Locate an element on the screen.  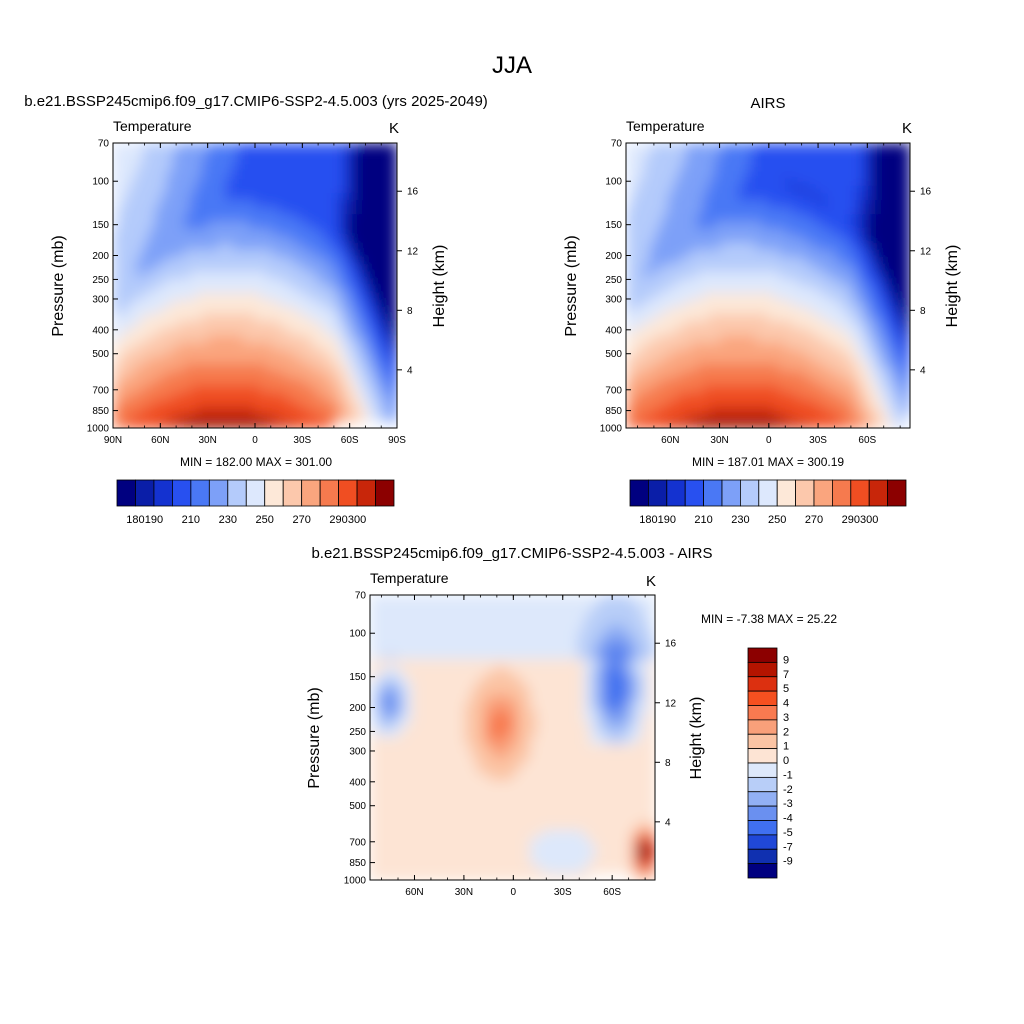
y-tick-label: 1000 is located at coordinates (611, 429).